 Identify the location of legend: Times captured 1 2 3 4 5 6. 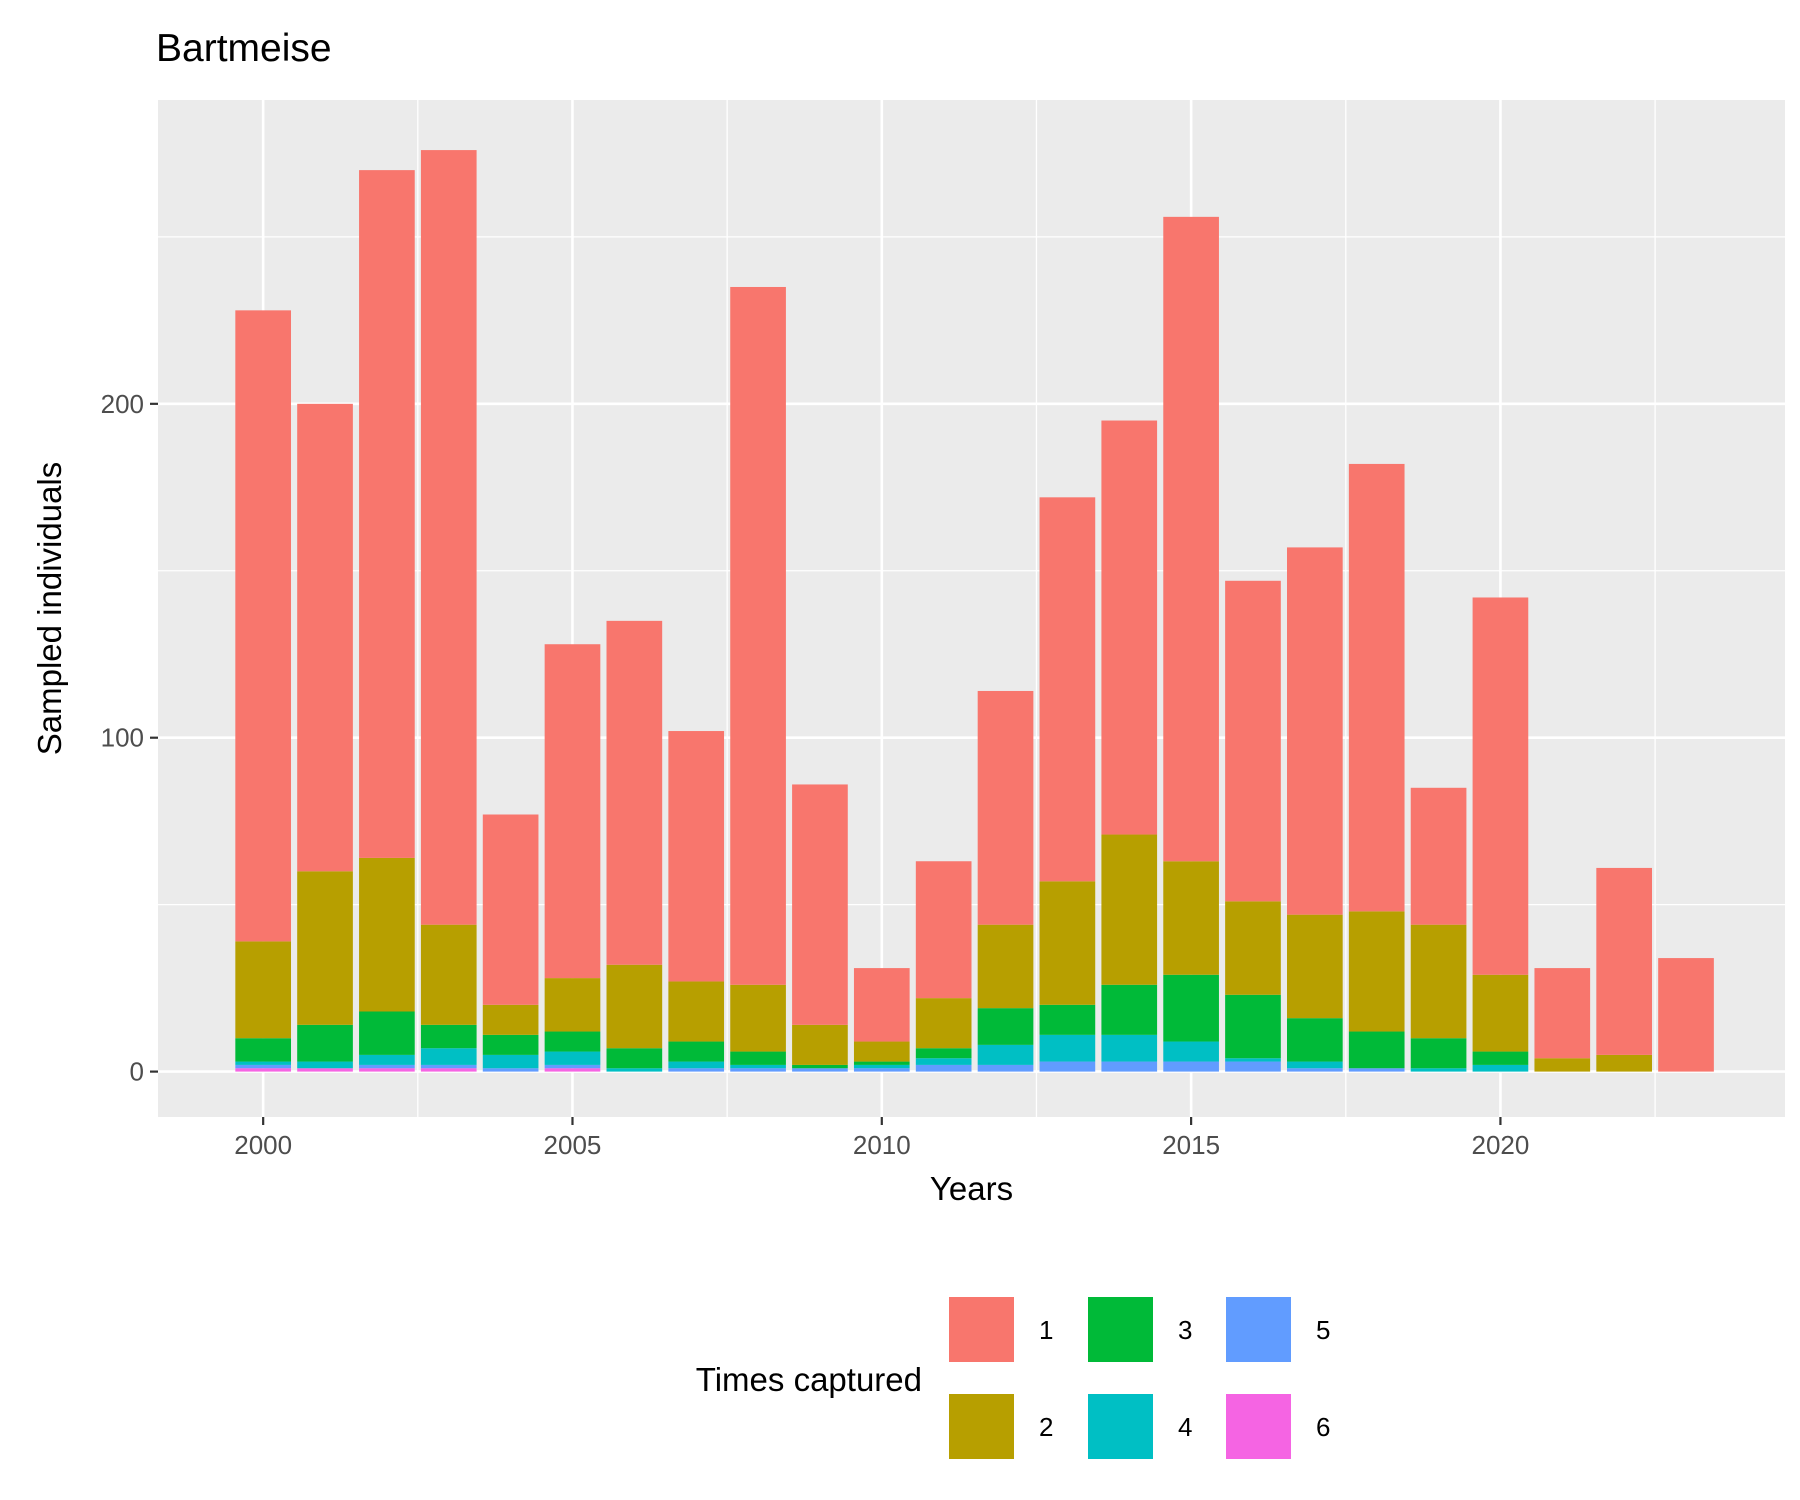
(1013, 1378).